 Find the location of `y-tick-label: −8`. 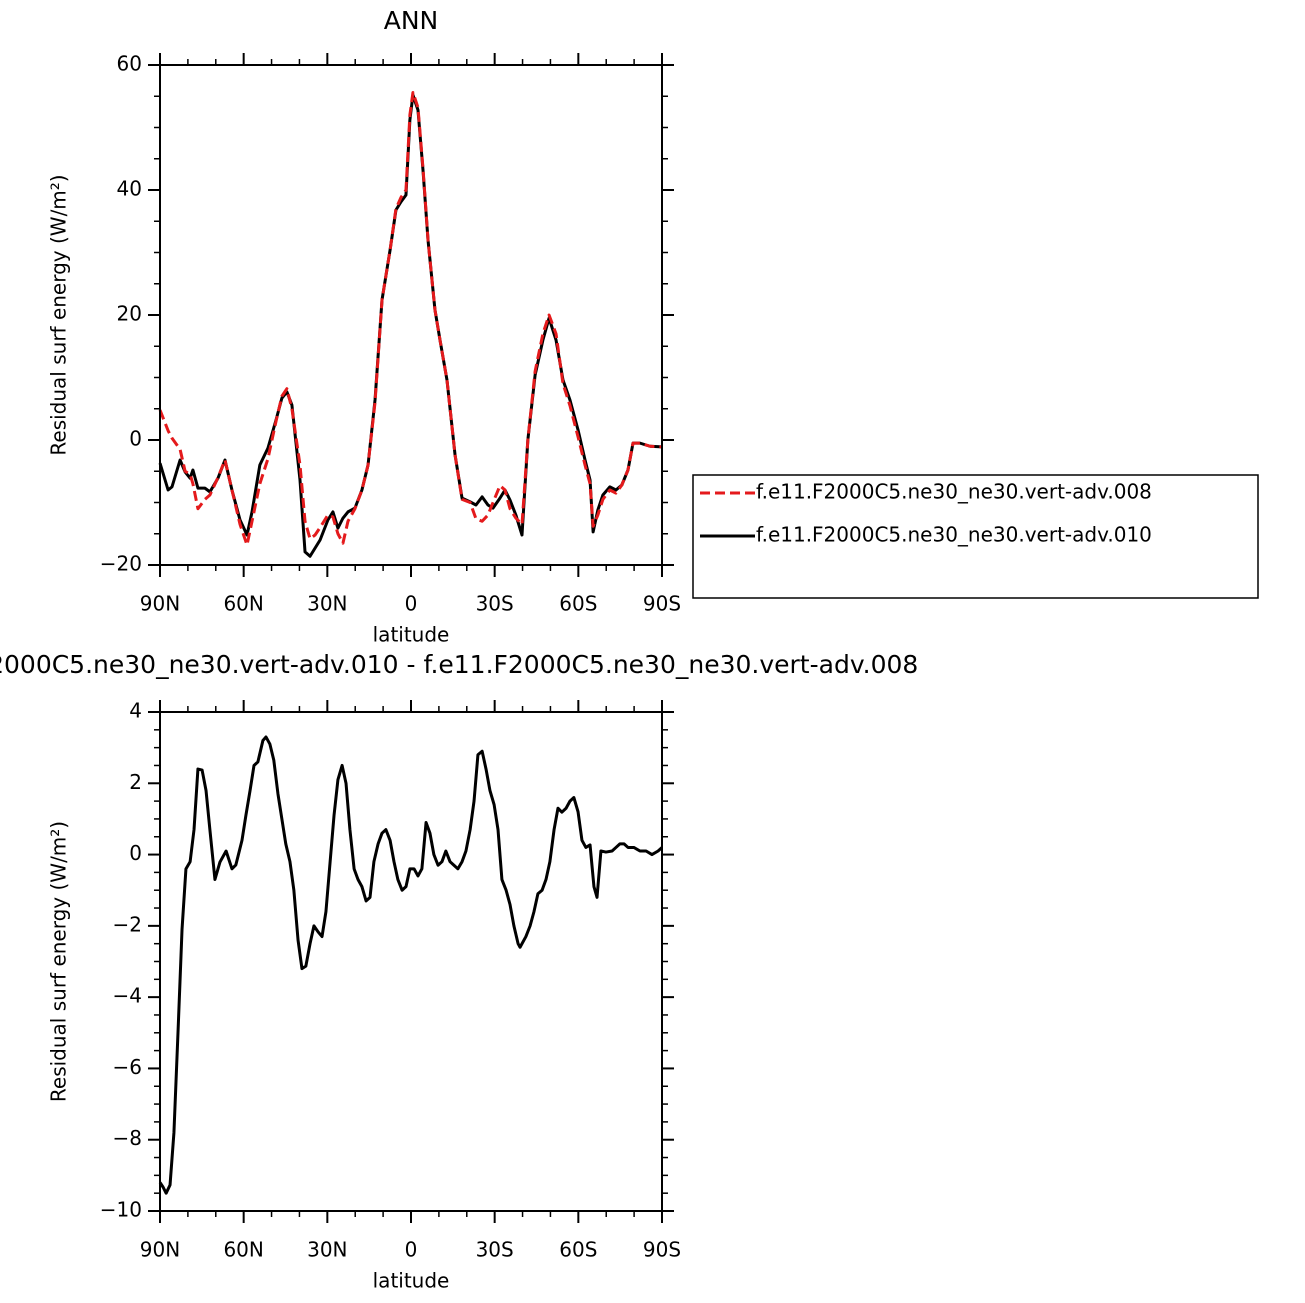

y-tick-label: −8 is located at coordinates (127, 1138).